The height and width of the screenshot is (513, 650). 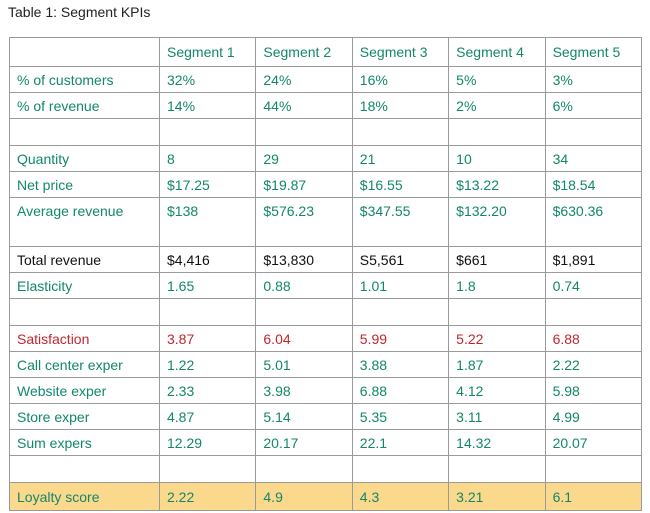 I want to click on cell: $347.55, so click(x=400, y=222).